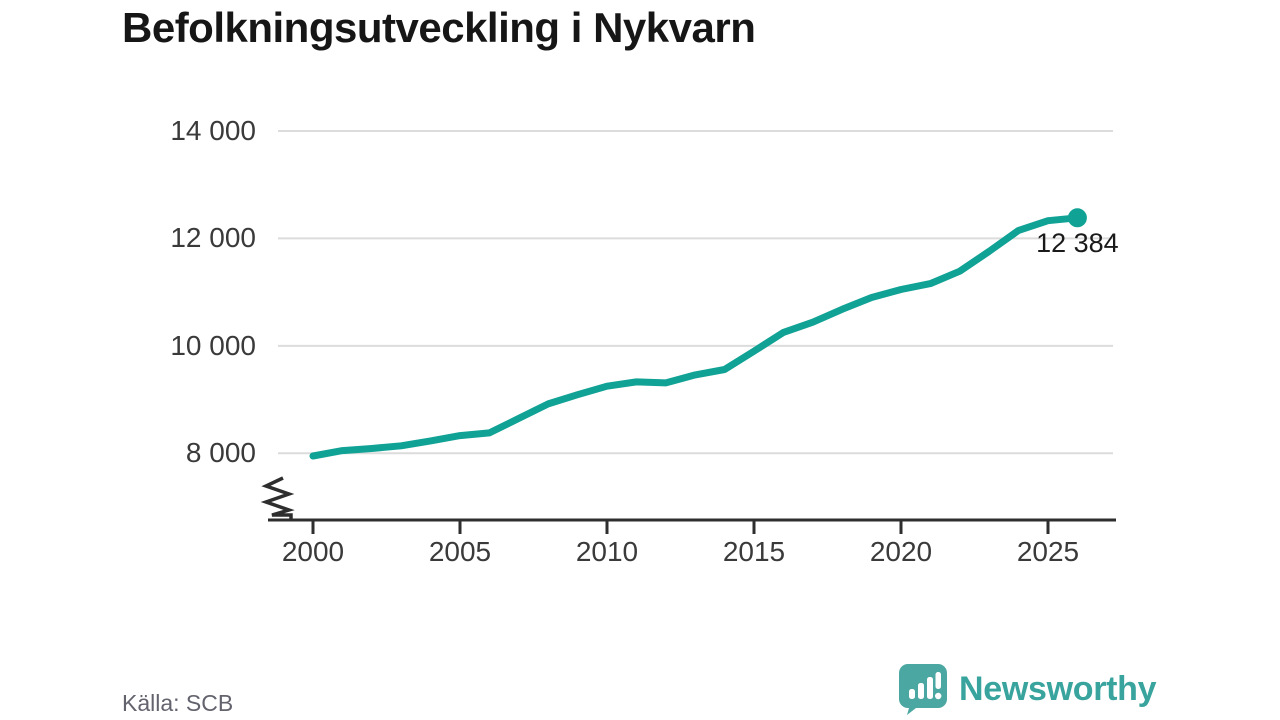  I want to click on x-tick-label-2015: 2015, so click(754, 551).